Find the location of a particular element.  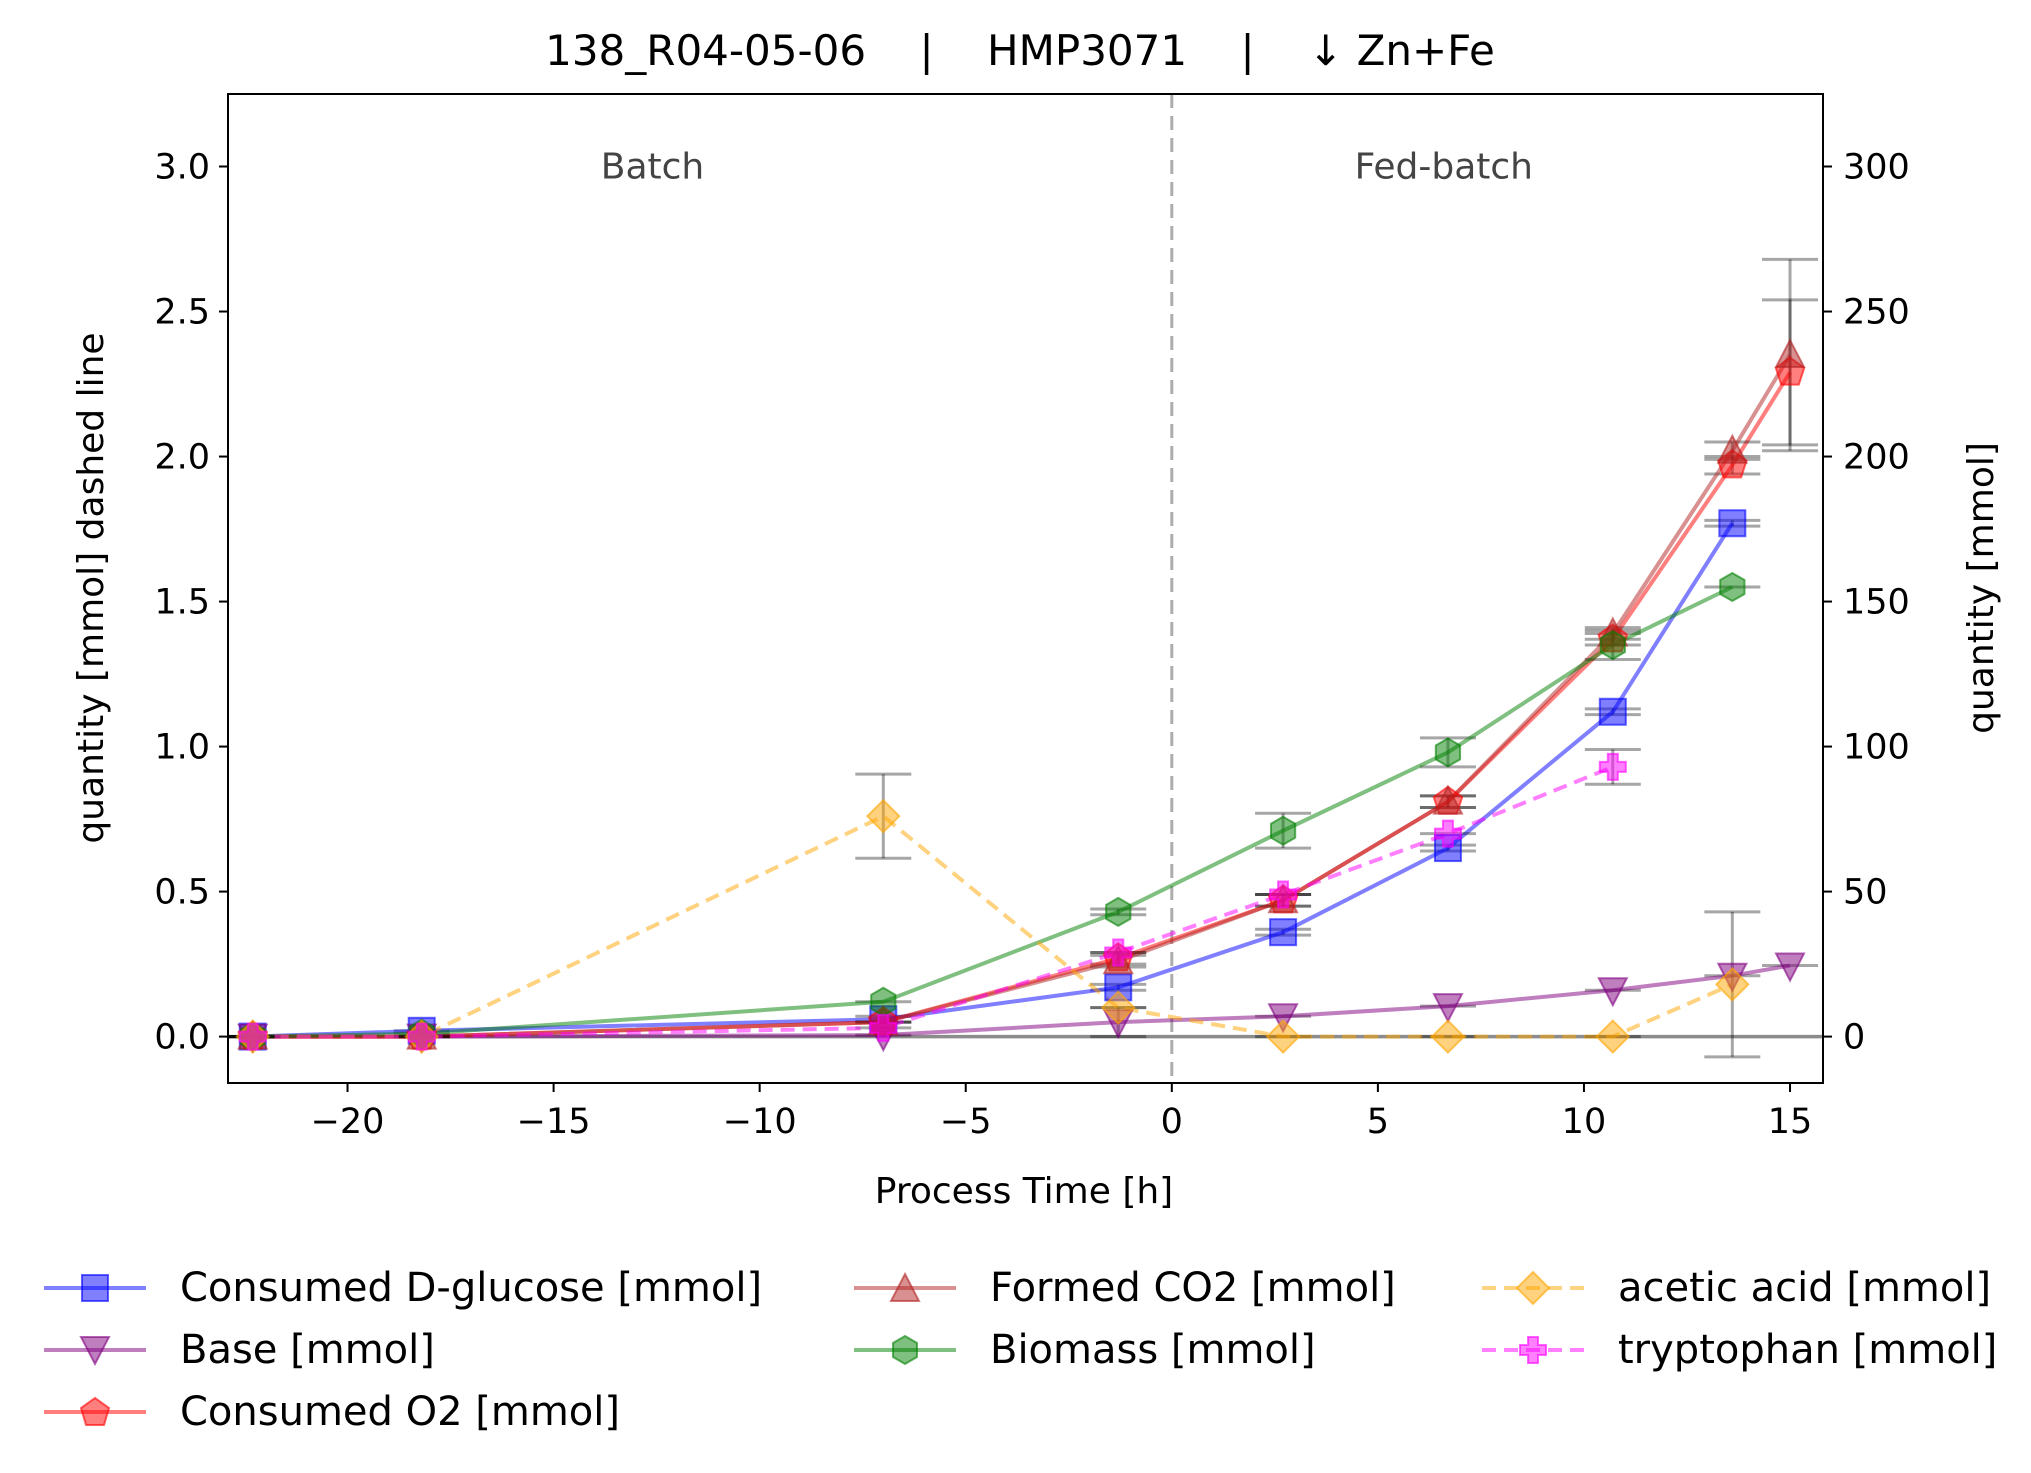

legend-marker-acetic is located at coordinates (1533, 1288).